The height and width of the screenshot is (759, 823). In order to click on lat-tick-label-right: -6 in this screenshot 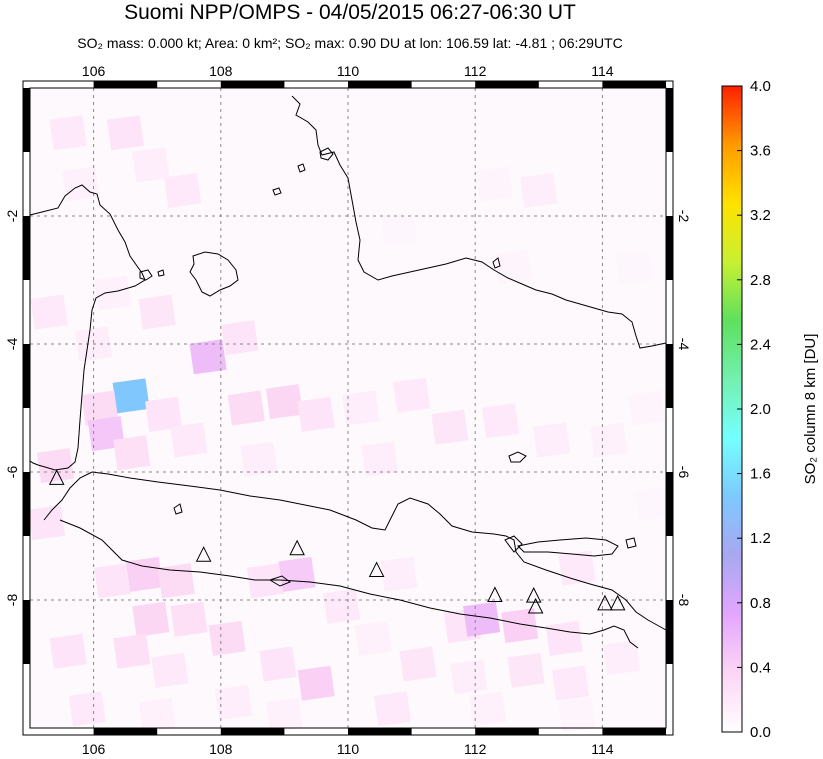, I will do `click(684, 472)`.